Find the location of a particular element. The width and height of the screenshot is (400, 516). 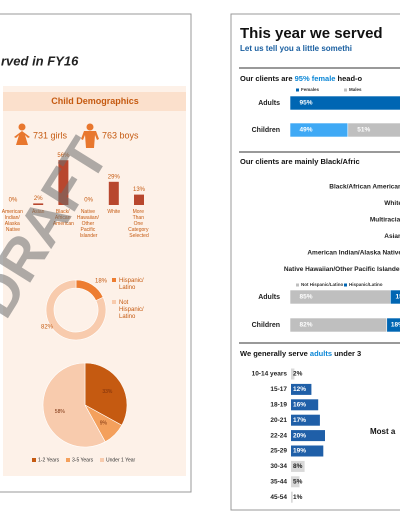

age-label: 30-34 is located at coordinates (278, 466).